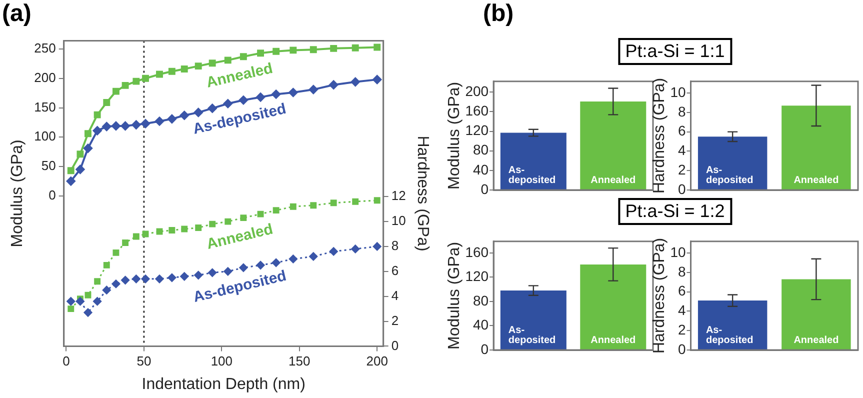 This screenshot has height=398, width=863. What do you see at coordinates (395, 295) in the screenshot?
I see `y2-tick-label: 4` at bounding box center [395, 295].